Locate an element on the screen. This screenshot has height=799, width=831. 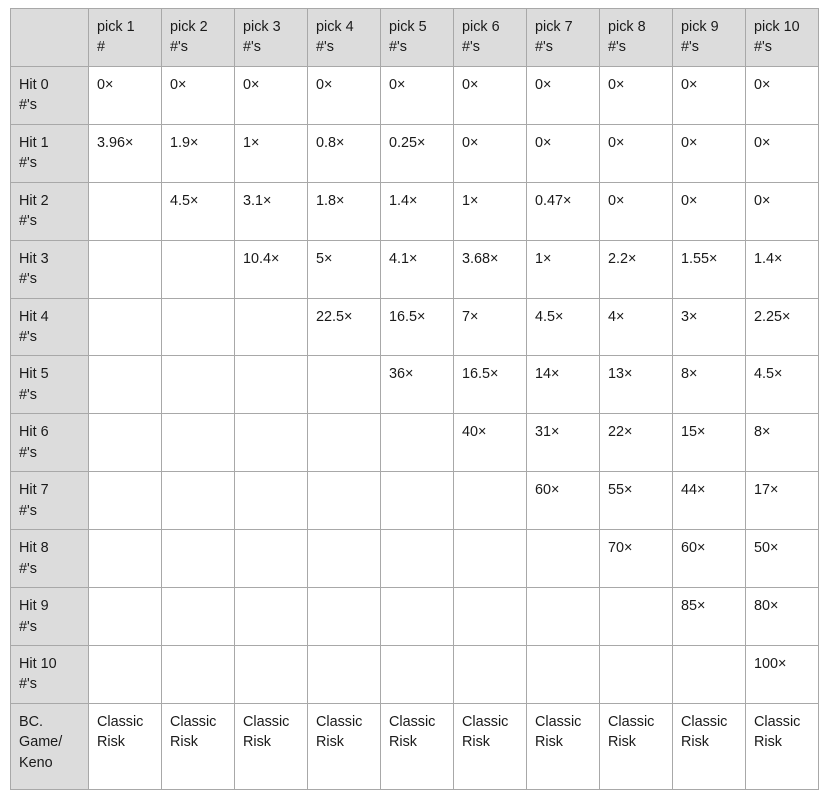
table-corner-cell is located at coordinates (49, 37).